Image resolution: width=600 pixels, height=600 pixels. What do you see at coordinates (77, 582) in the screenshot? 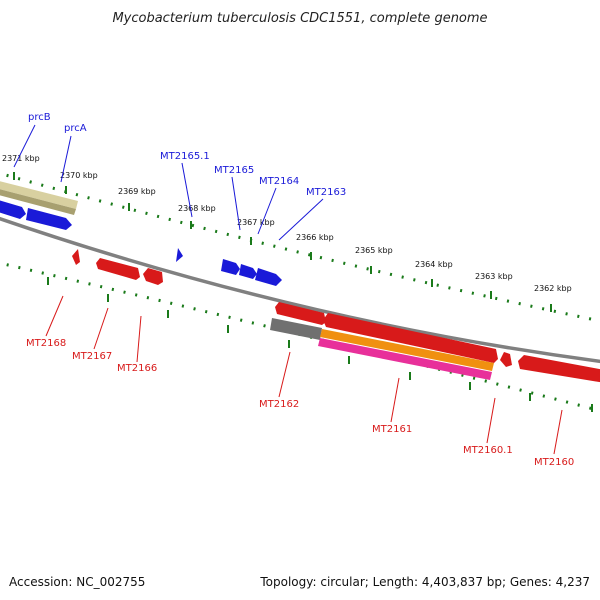
I see `accession-label: Accession: NC_002755` at bounding box center [77, 582].